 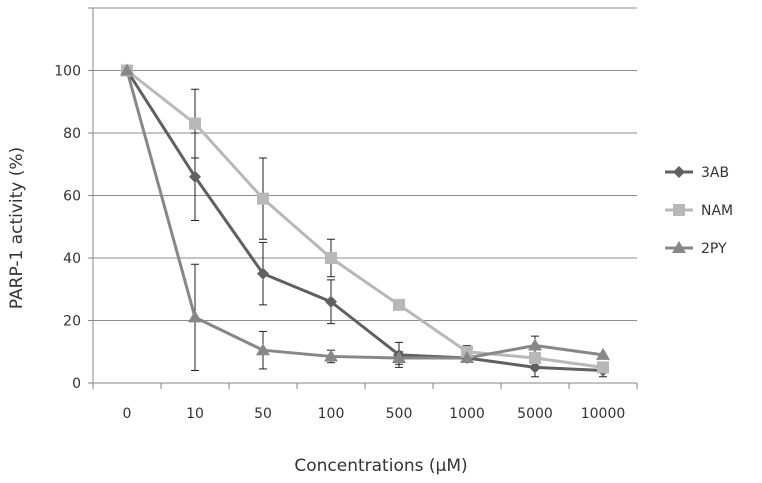 I want to click on y-tick-labels: 0 20 40 60 80 100, so click(x=67, y=228).